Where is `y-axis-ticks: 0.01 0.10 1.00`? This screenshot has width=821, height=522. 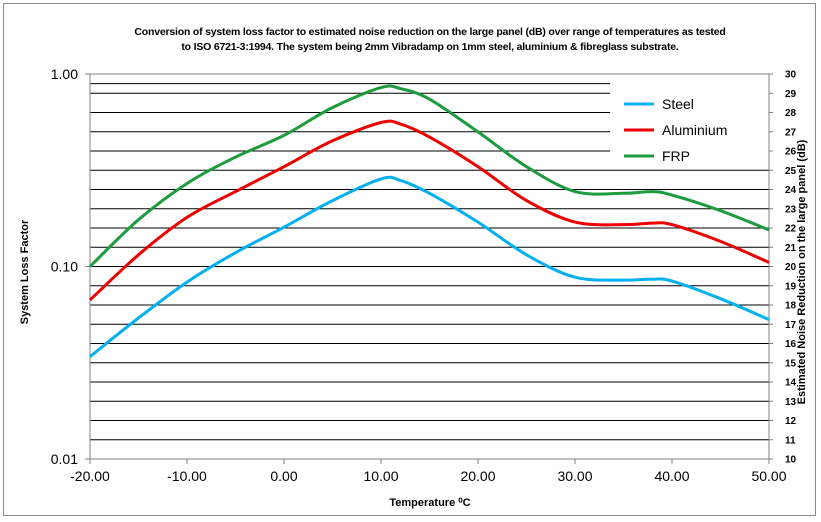
y-axis-ticks: 0.01 0.10 1.00 is located at coordinates (70, 266).